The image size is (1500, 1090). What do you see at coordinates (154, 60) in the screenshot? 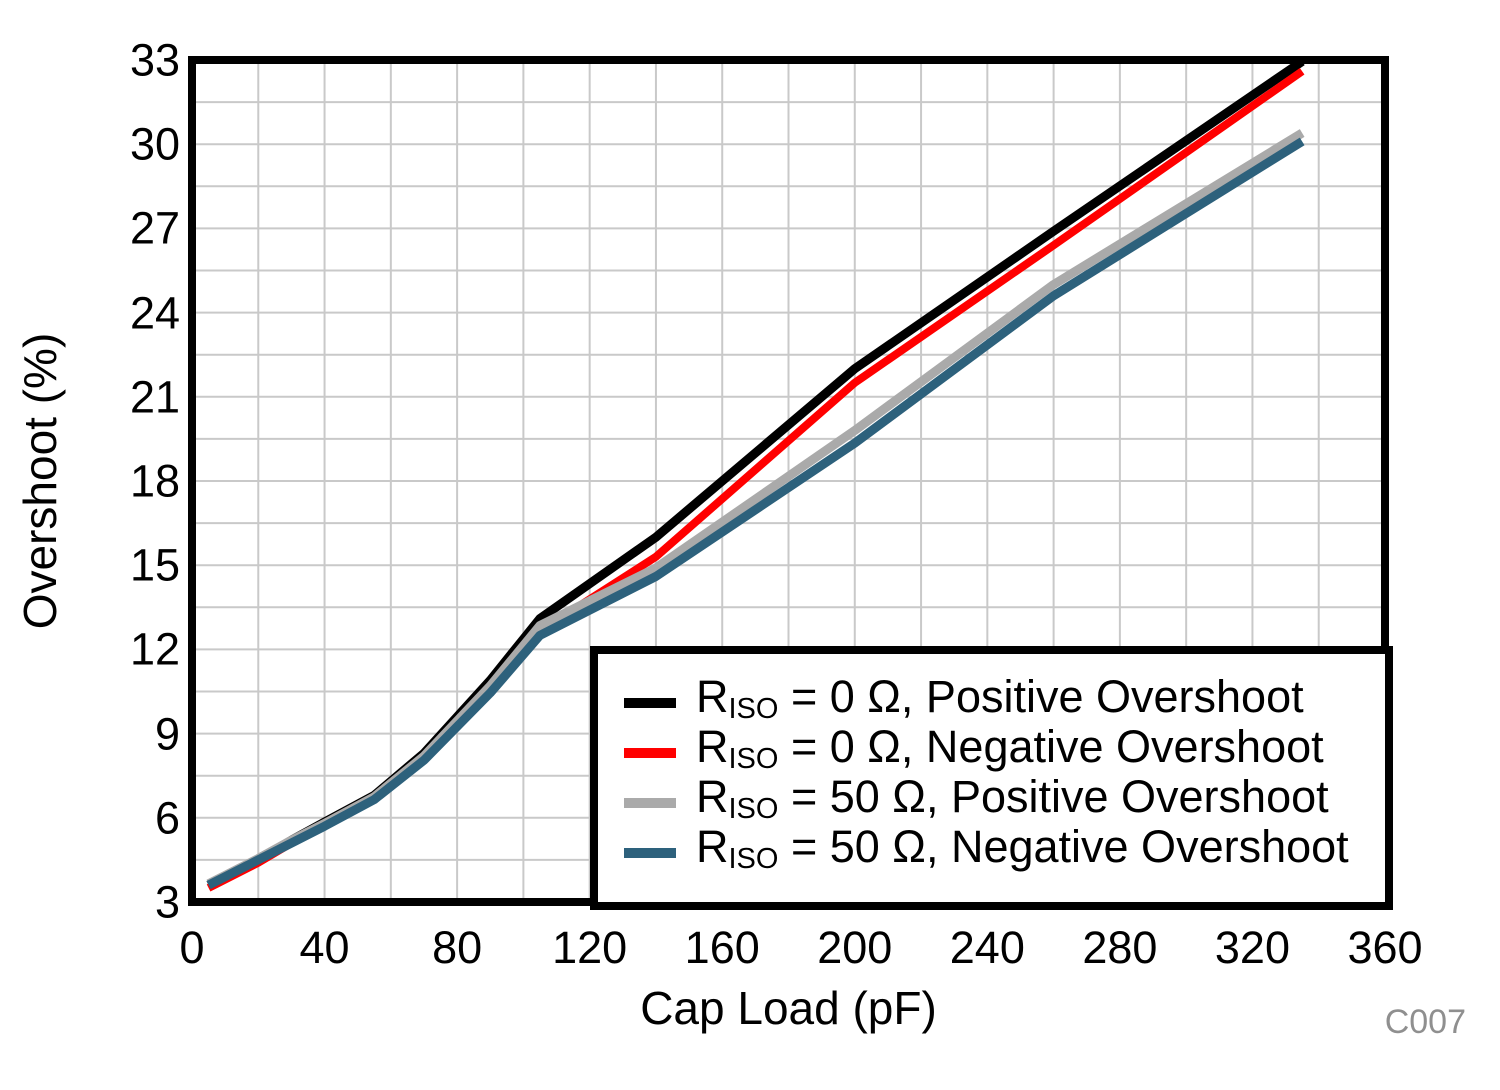
I see `y-tick-label: 33` at bounding box center [154, 60].